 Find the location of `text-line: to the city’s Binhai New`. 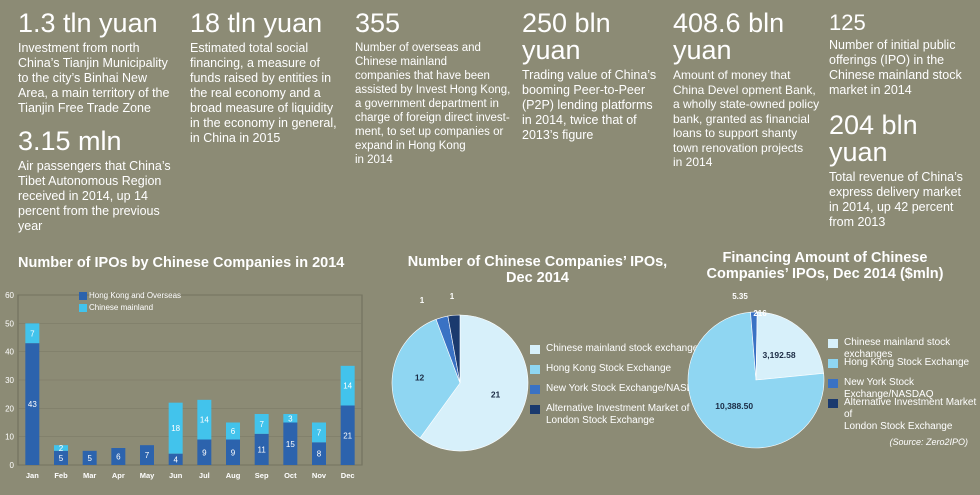

text-line: to the city’s Binhai New is located at coordinates (82, 78).